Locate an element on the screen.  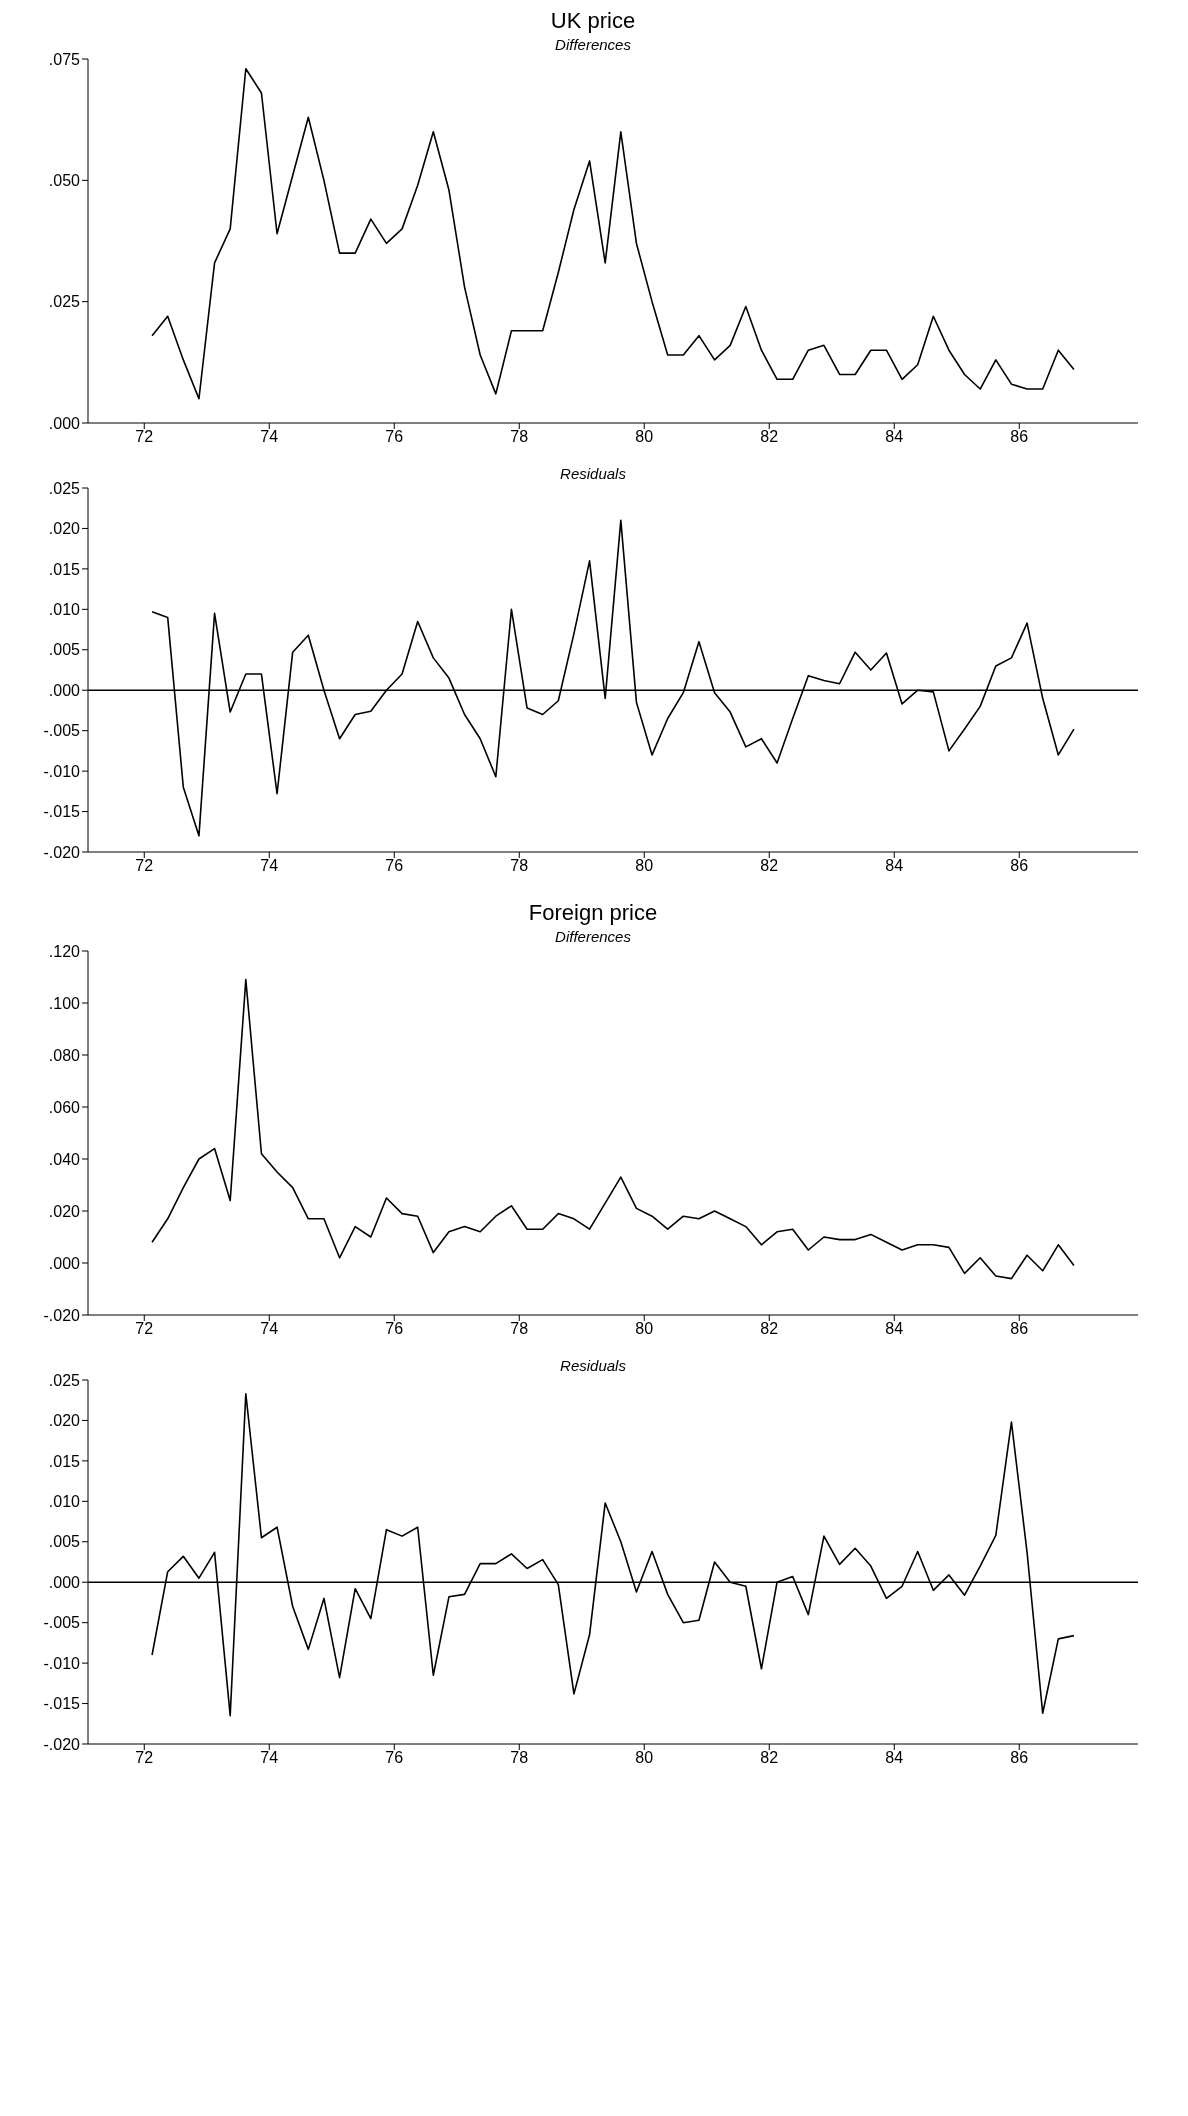
y-tick-label: .100 is located at coordinates (64, 1003).